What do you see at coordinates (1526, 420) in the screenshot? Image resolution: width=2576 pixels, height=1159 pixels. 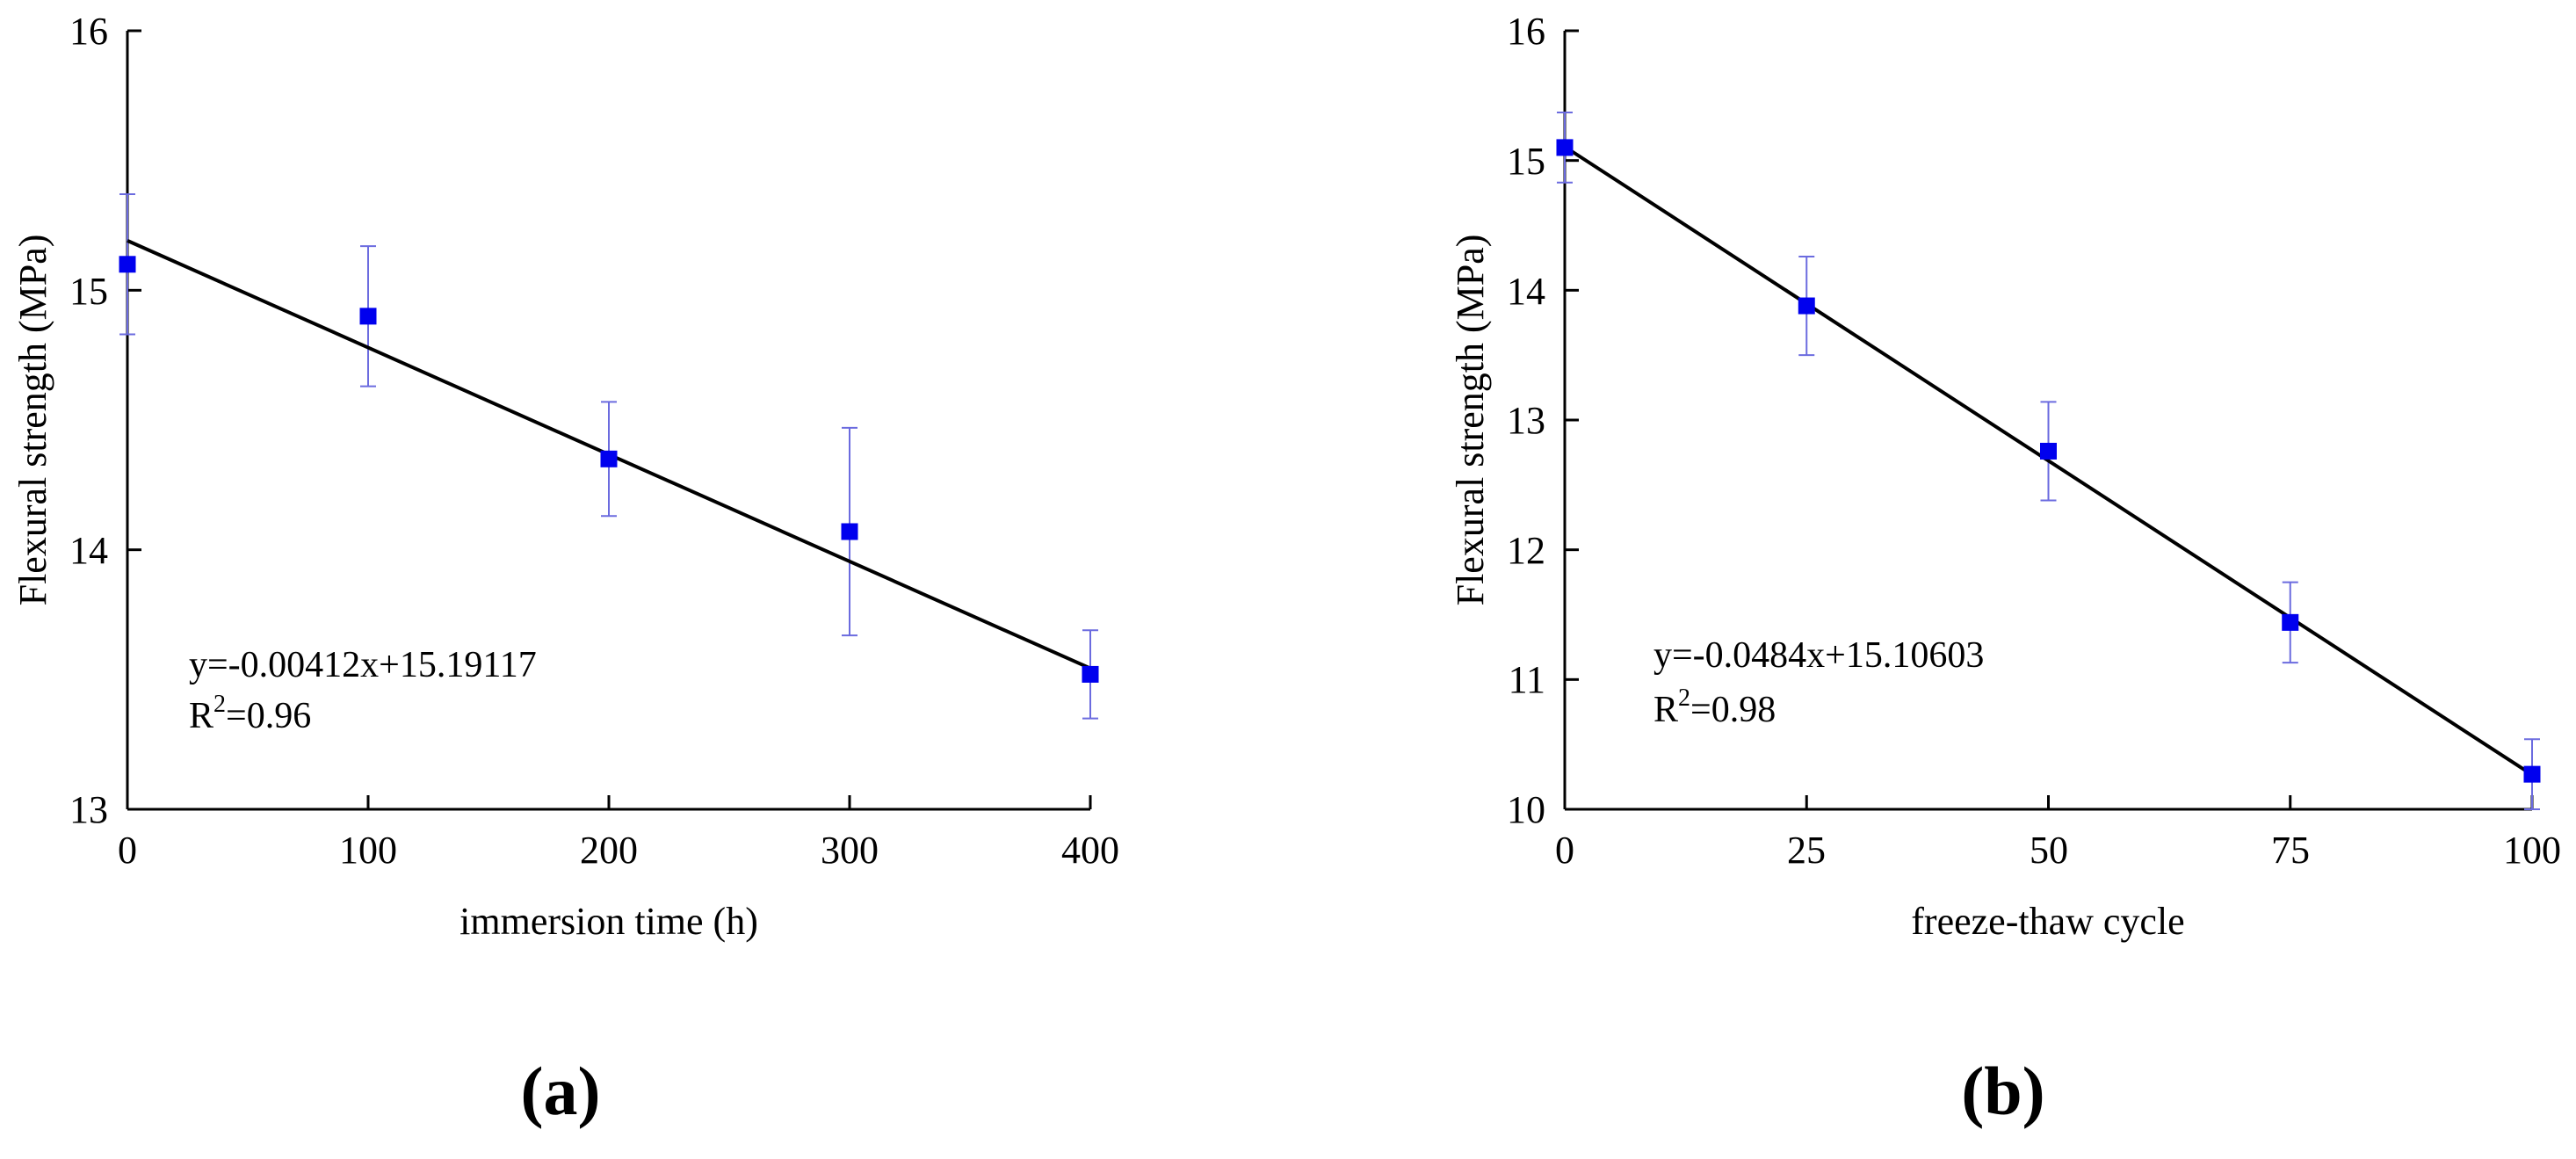 I see `chart-b-y-tick-label: 13` at bounding box center [1526, 420].